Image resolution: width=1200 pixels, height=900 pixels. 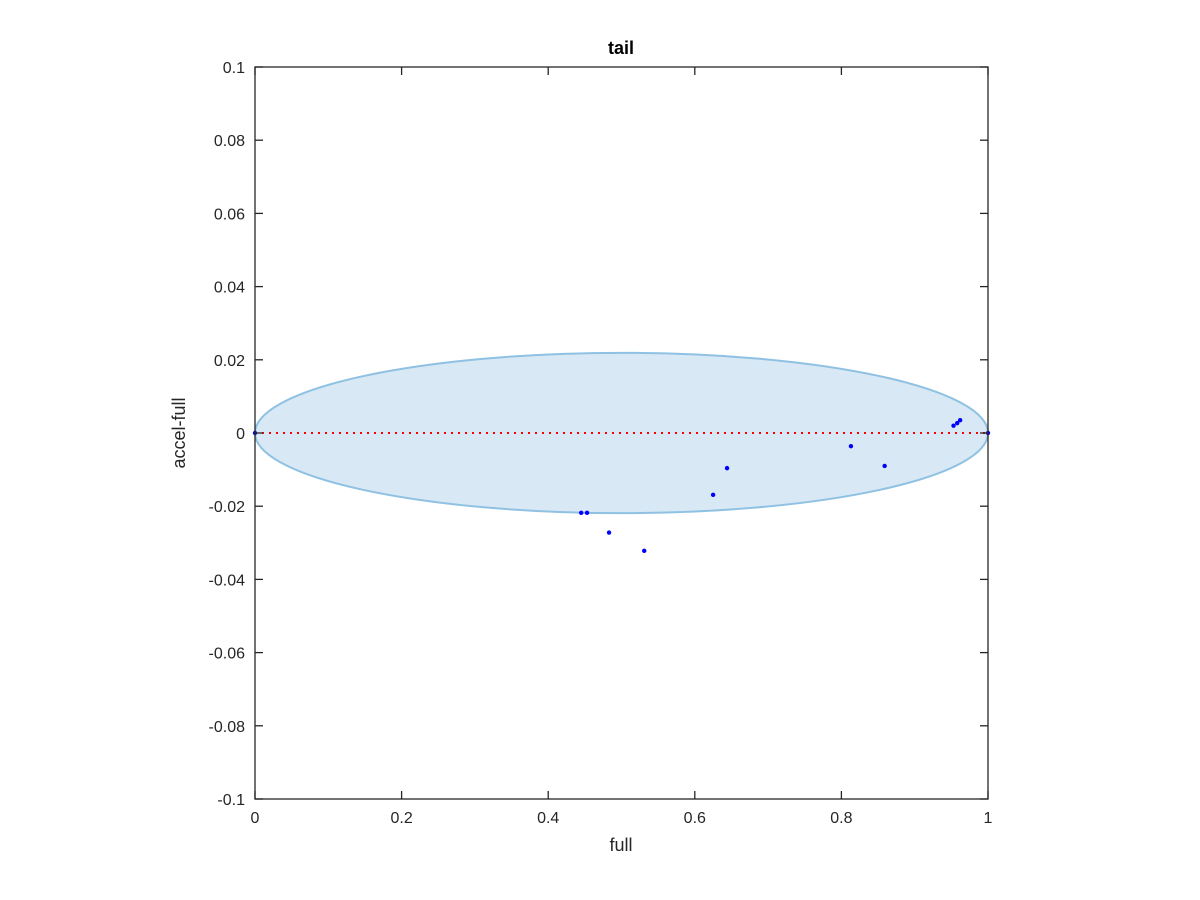 I want to click on x-tick-label: 0, so click(x=255, y=818).